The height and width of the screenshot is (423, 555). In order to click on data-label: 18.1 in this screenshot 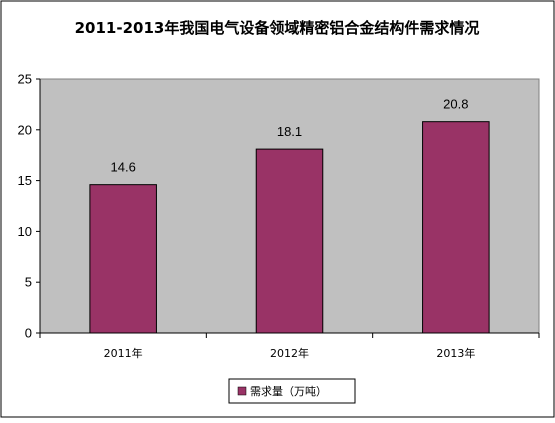, I will do `click(289, 131)`.